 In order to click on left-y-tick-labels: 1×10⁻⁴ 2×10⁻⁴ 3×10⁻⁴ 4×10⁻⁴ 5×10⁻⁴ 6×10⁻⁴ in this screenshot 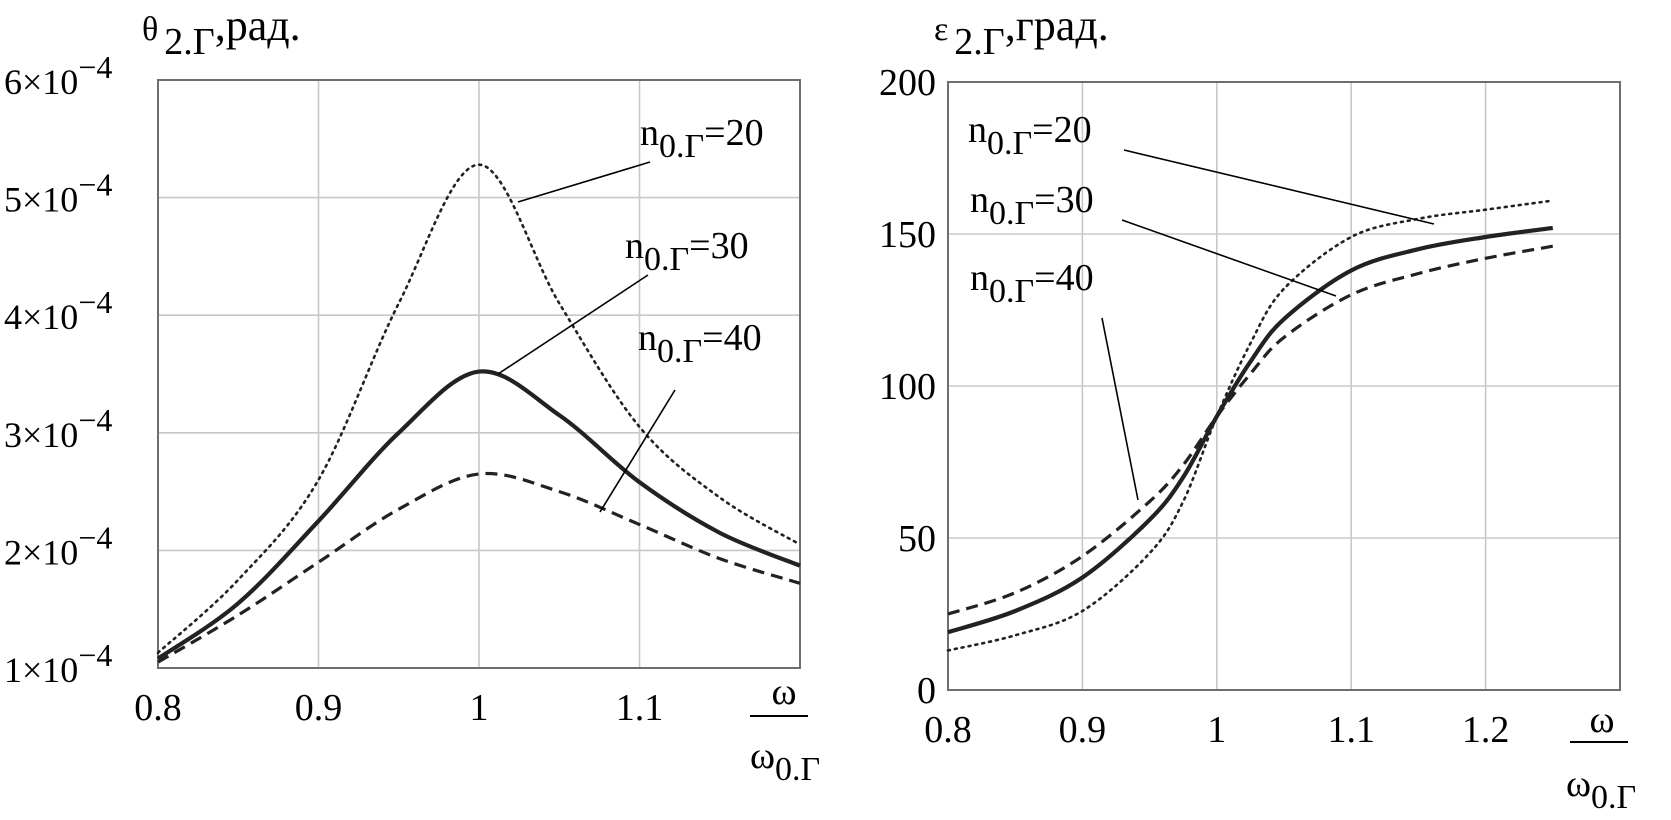, I will do `click(58, 369)`.